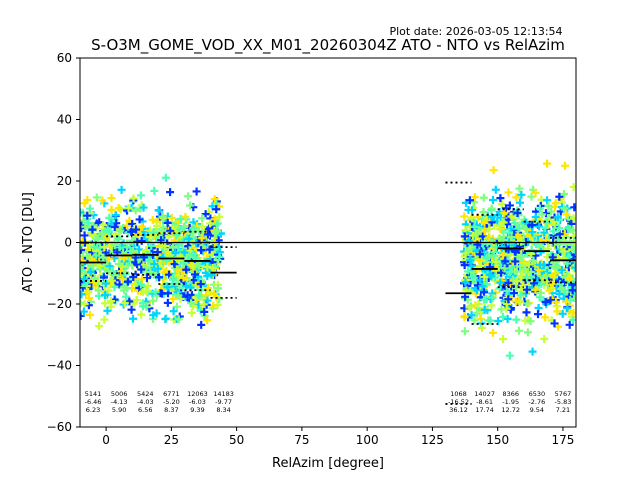  What do you see at coordinates (171, 410) in the screenshot?
I see `bin-stat-value: 8.37` at bounding box center [171, 410].